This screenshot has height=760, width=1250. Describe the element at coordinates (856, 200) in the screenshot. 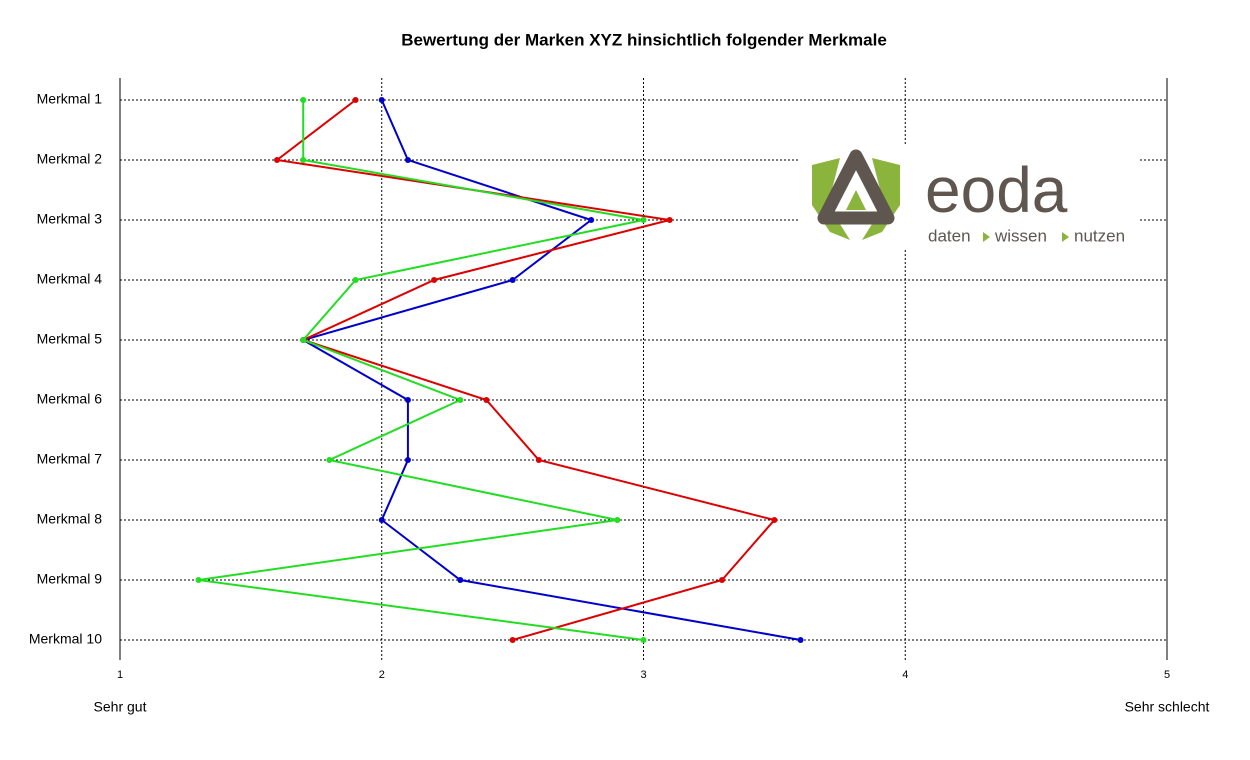

I see `logo-inner` at that location.